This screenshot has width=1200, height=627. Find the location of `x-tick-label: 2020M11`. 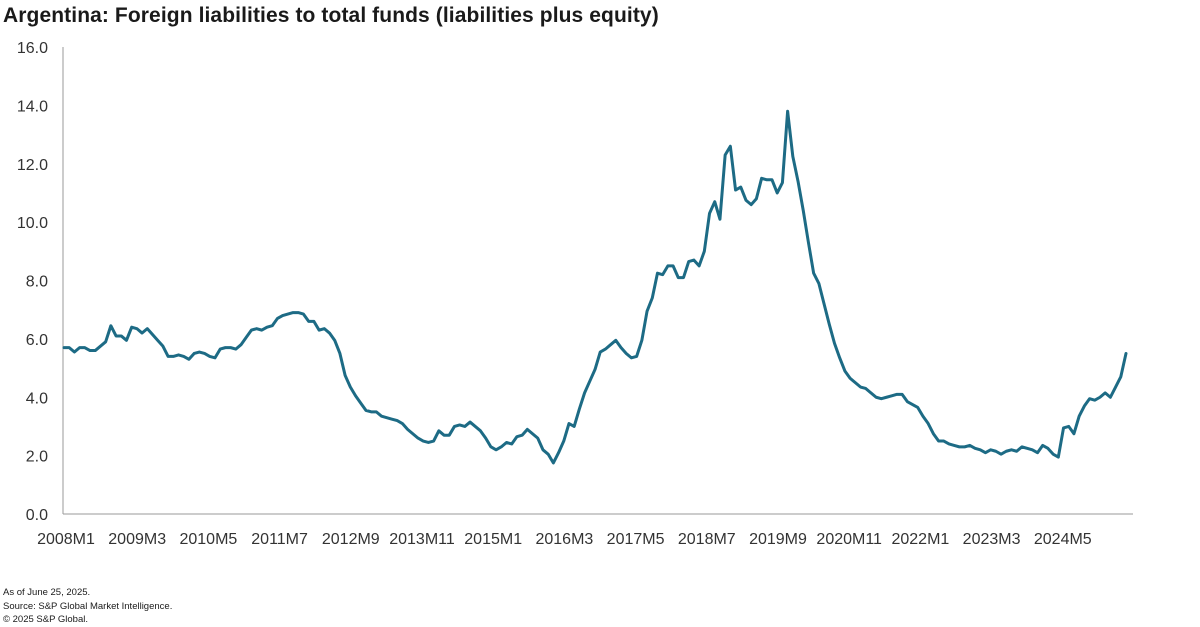

x-tick-label: 2020M11 is located at coordinates (849, 539).